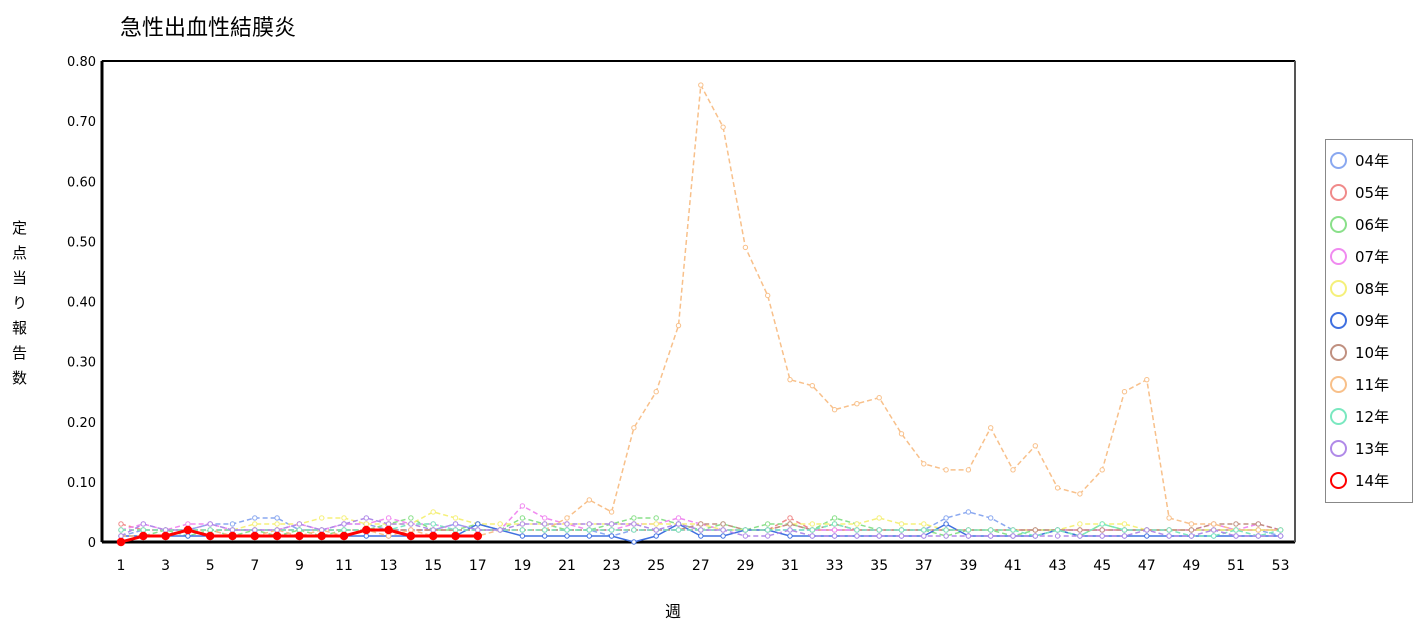 This screenshot has width=1418, height=622. What do you see at coordinates (656, 566) in the screenshot?
I see `x-tick-label: 25` at bounding box center [656, 566].